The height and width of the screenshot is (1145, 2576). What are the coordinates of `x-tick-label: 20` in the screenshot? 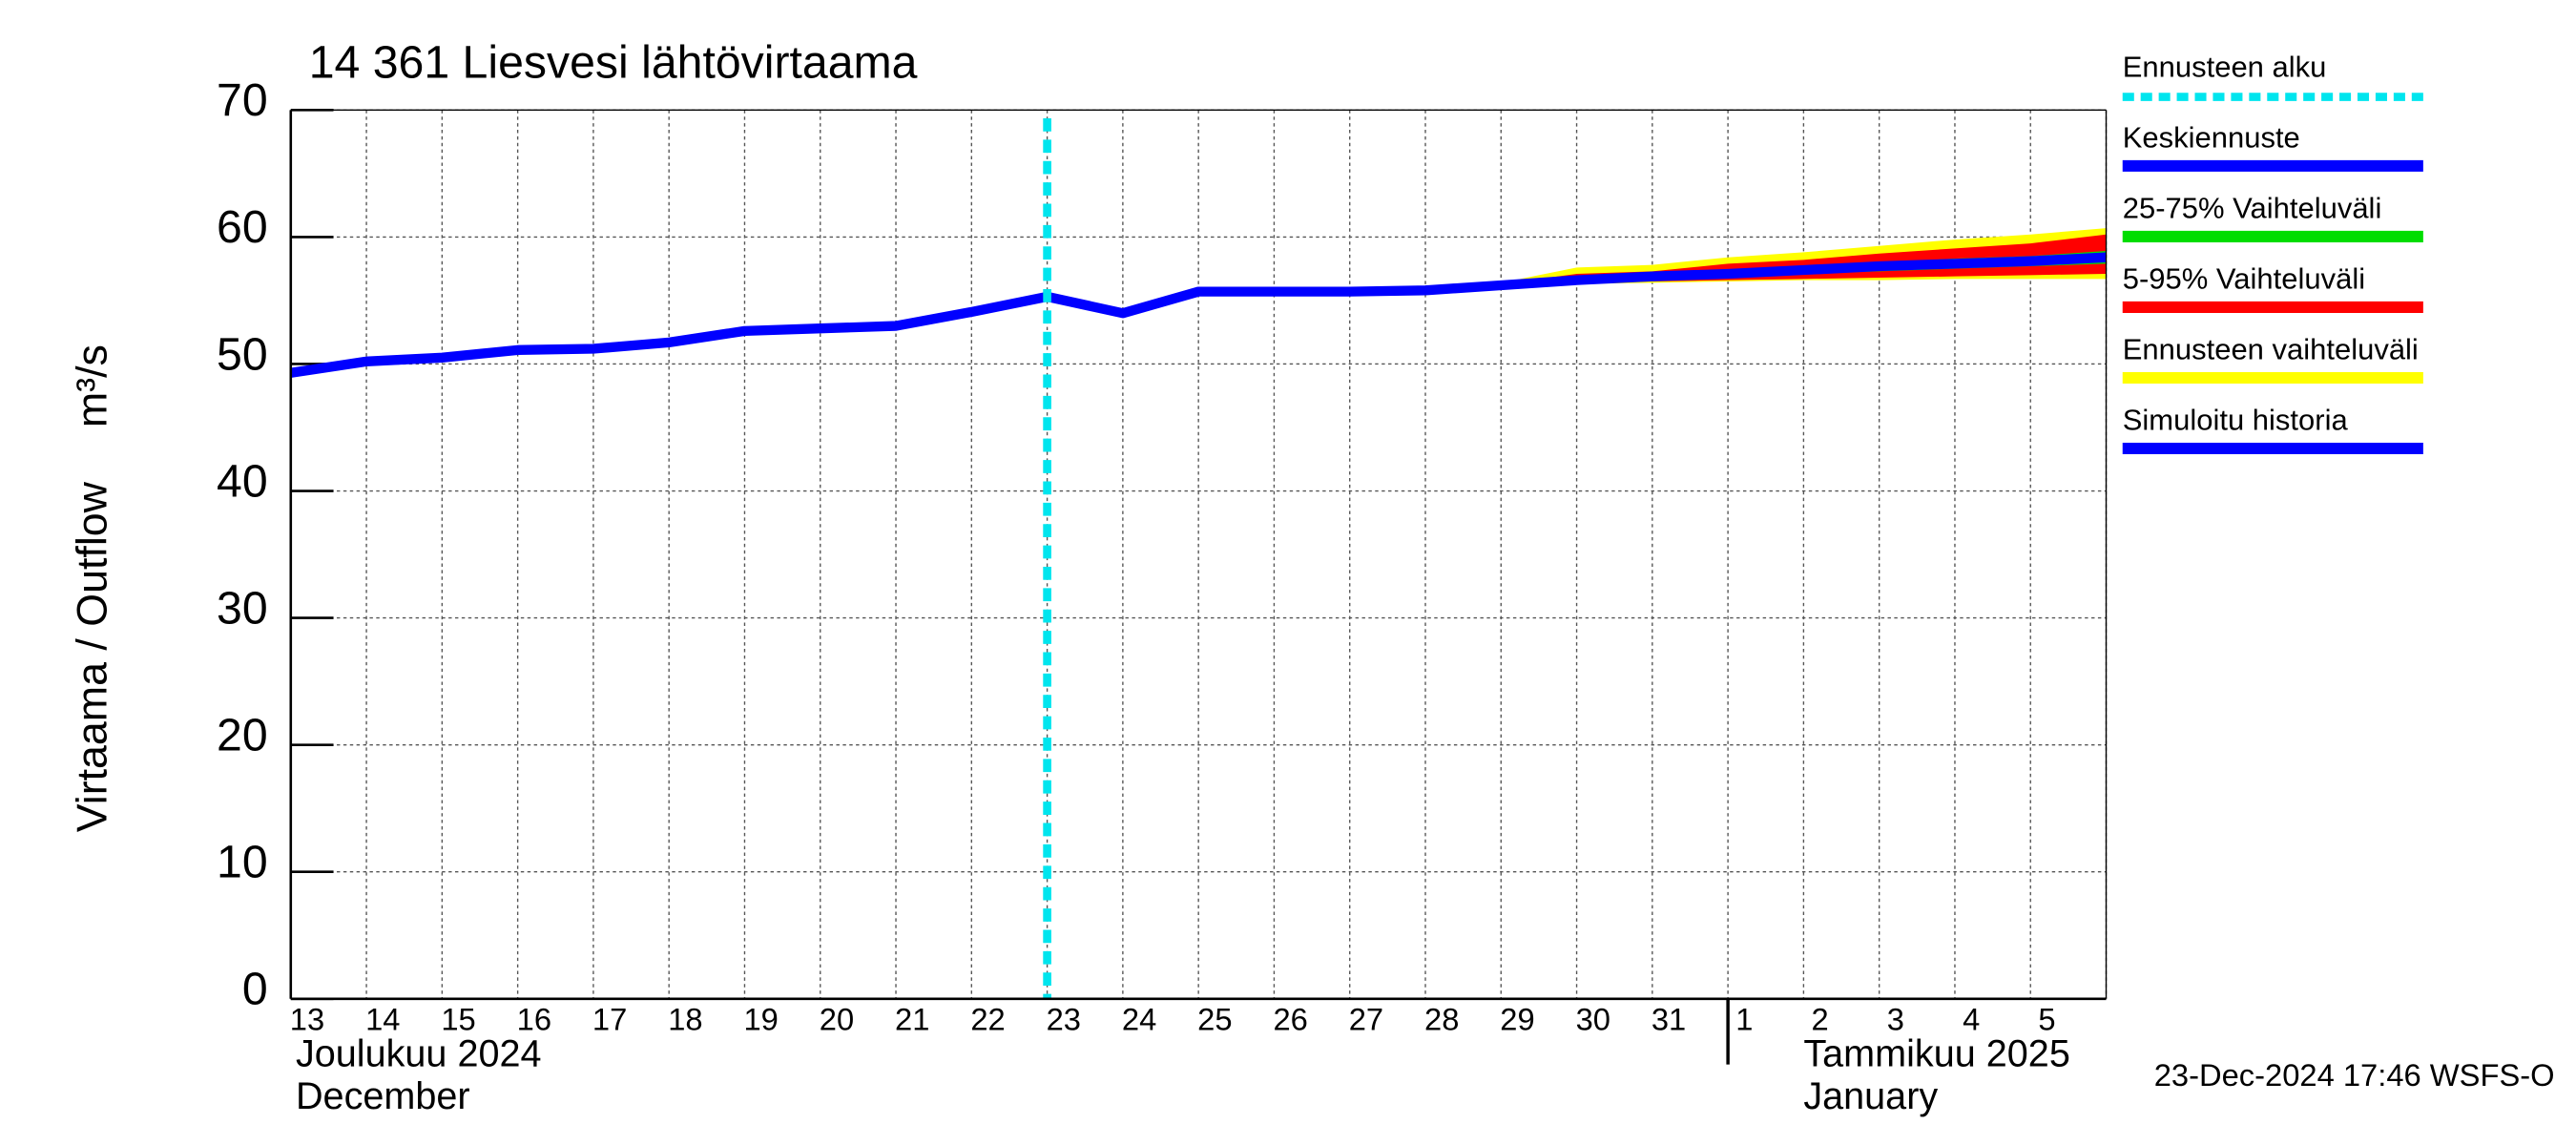 It's located at (837, 1019).